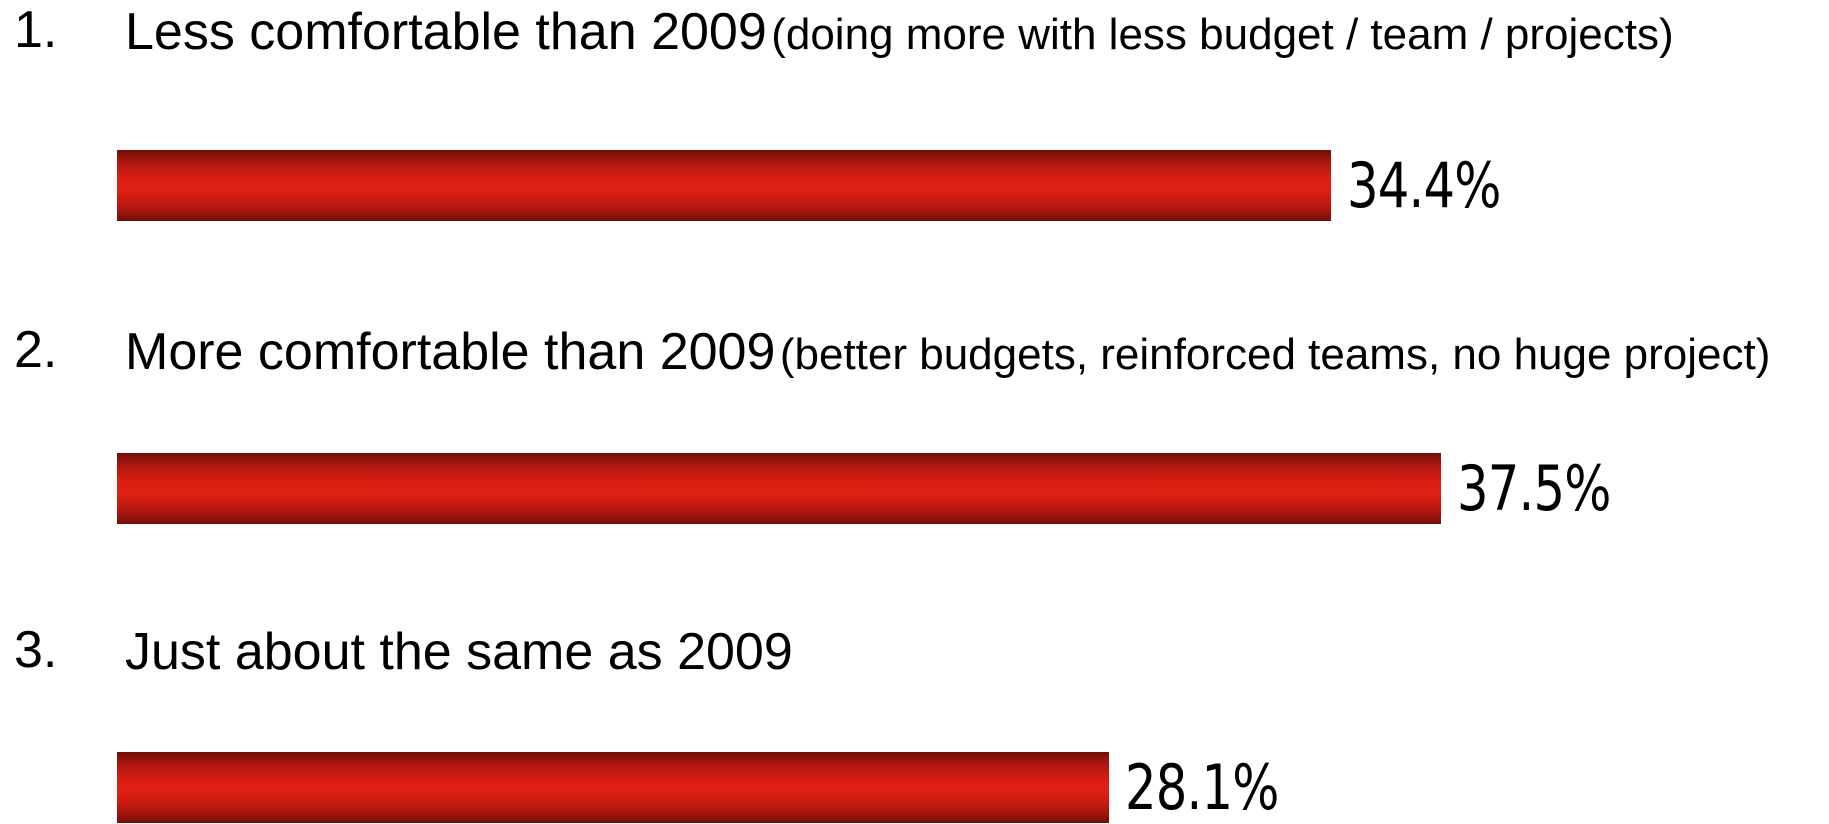 This screenshot has height=824, width=1829. What do you see at coordinates (613, 787) in the screenshot?
I see `bar-about-the-same` at bounding box center [613, 787].